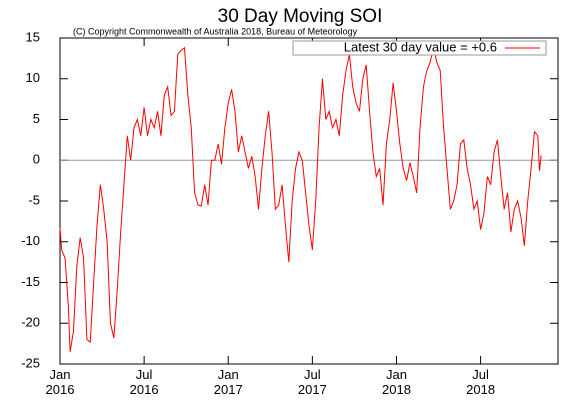 The width and height of the screenshot is (576, 403). What do you see at coordinates (300, 16) in the screenshot?
I see `chart-title: 30 Day Moving SOI` at bounding box center [300, 16].